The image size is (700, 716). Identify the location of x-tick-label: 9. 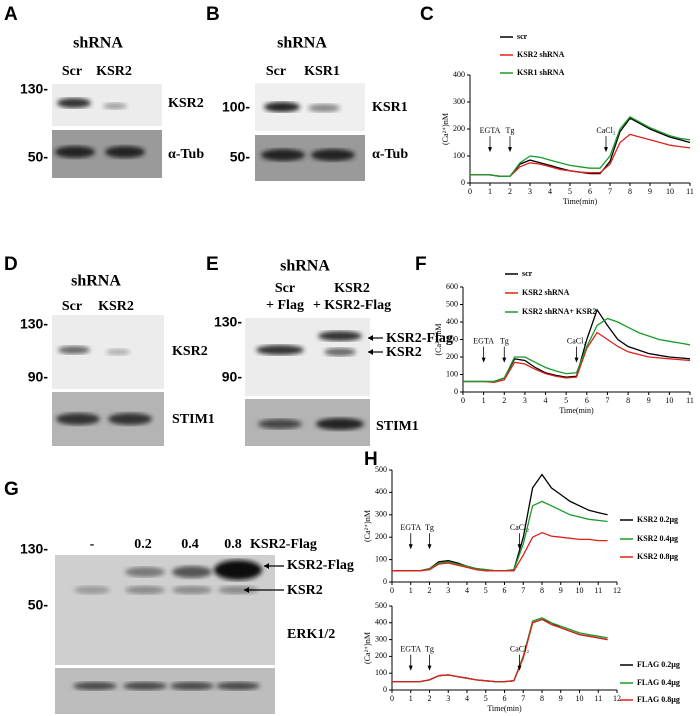
(561, 698).